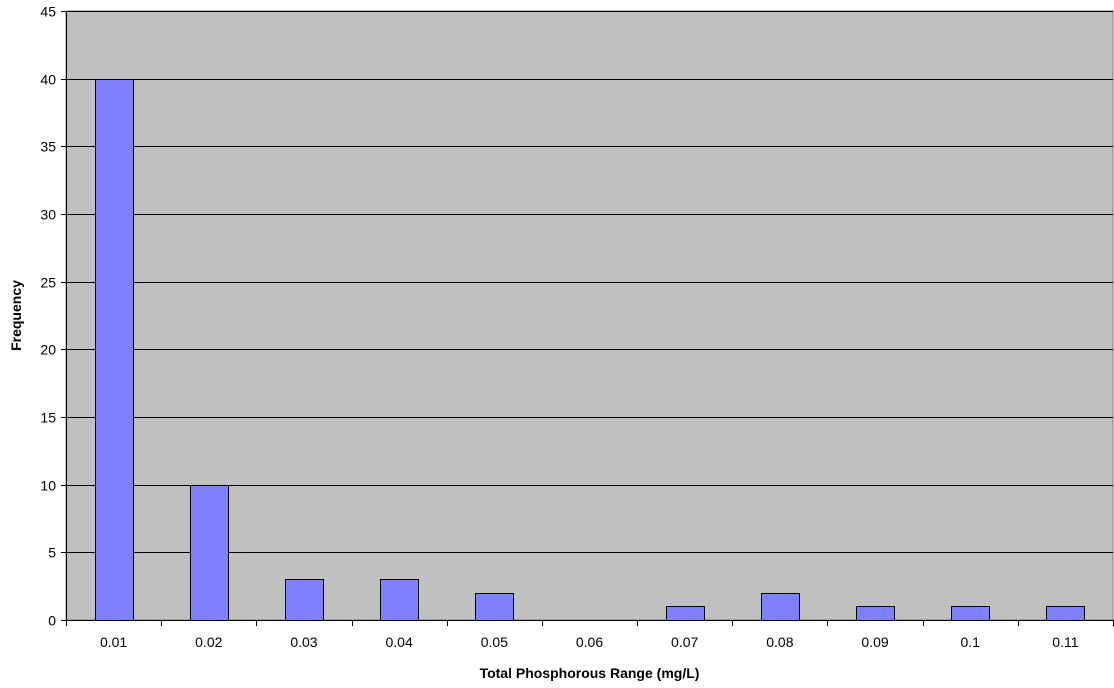 This screenshot has height=688, width=1114. I want to click on y-tick-label: 15, so click(48, 418).